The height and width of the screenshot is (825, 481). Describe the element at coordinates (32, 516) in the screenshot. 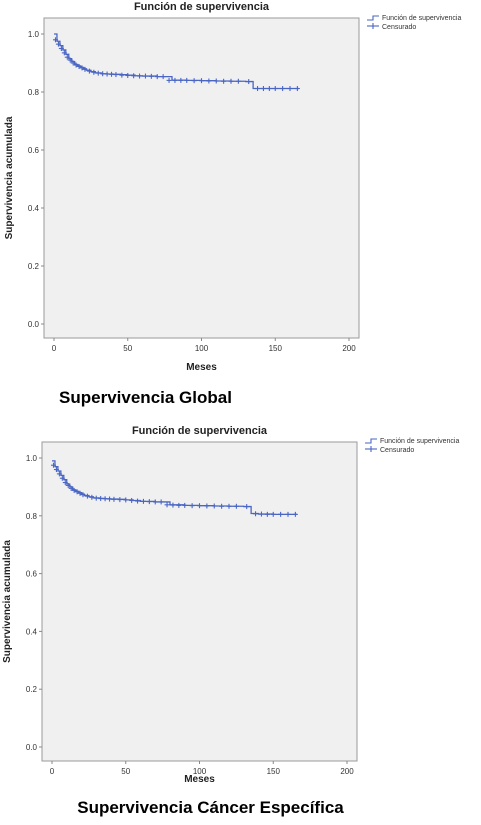

I see `y-tick-label: 0.8` at that location.